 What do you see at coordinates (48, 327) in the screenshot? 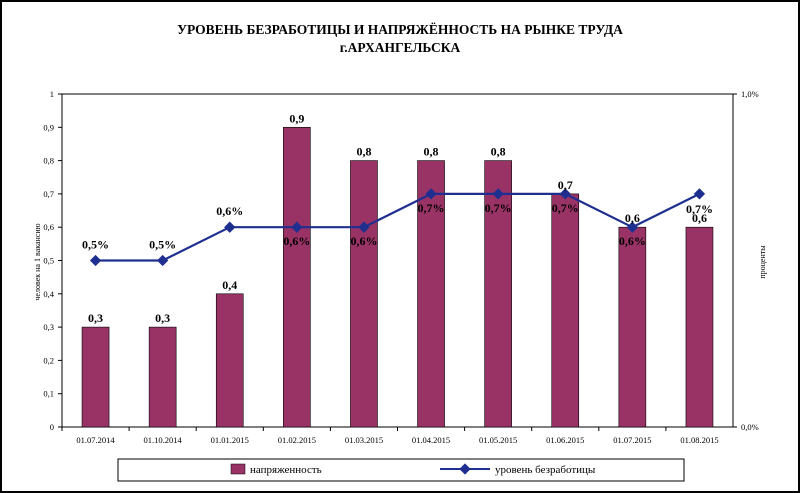
I see `y-tick-label: 0,3` at bounding box center [48, 327].